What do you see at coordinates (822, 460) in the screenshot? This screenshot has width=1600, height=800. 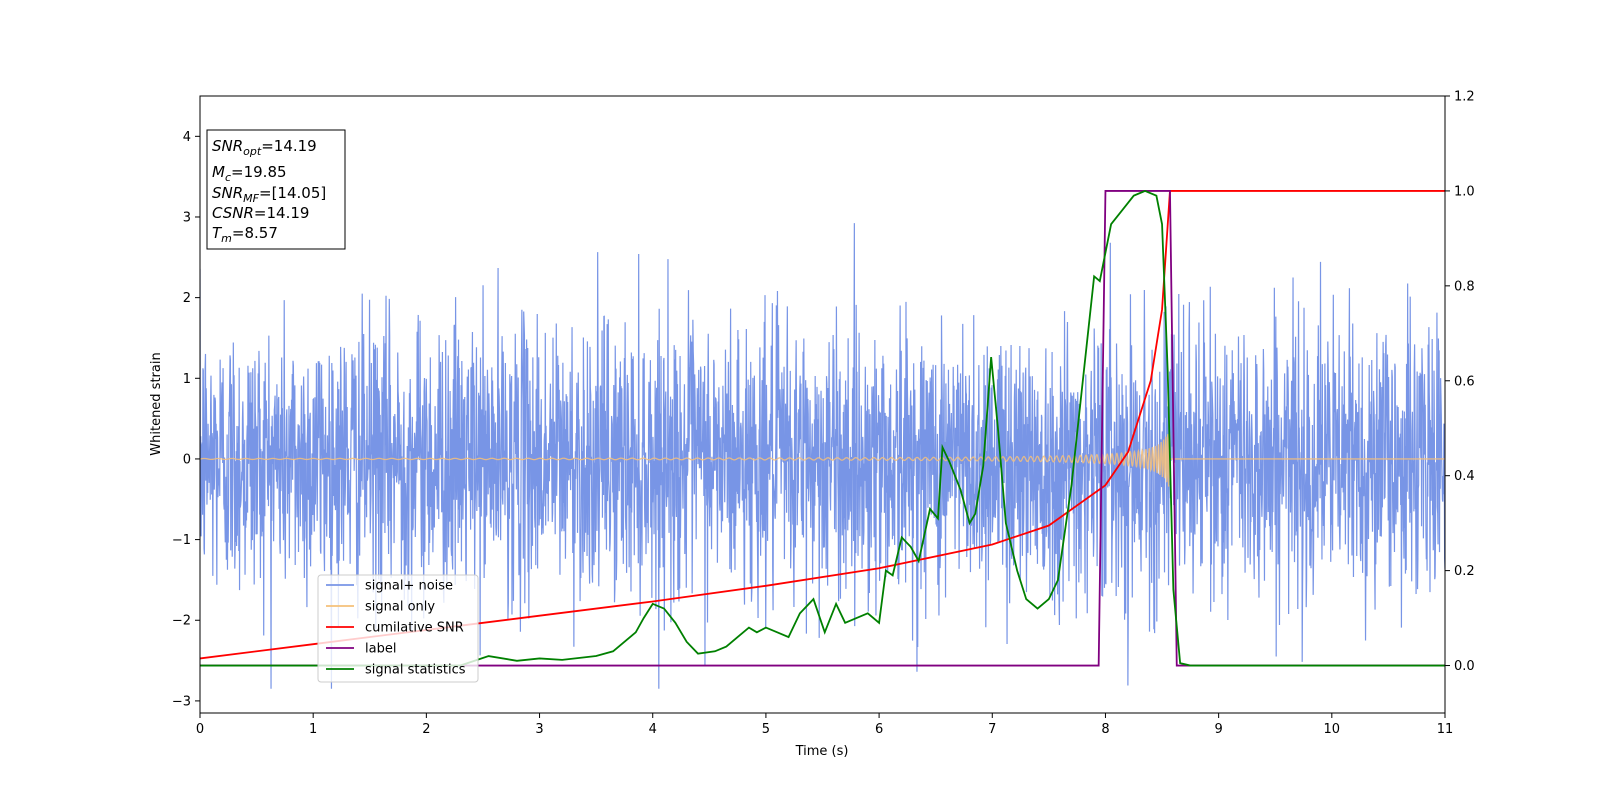 I see `series-signal-only` at bounding box center [822, 460].